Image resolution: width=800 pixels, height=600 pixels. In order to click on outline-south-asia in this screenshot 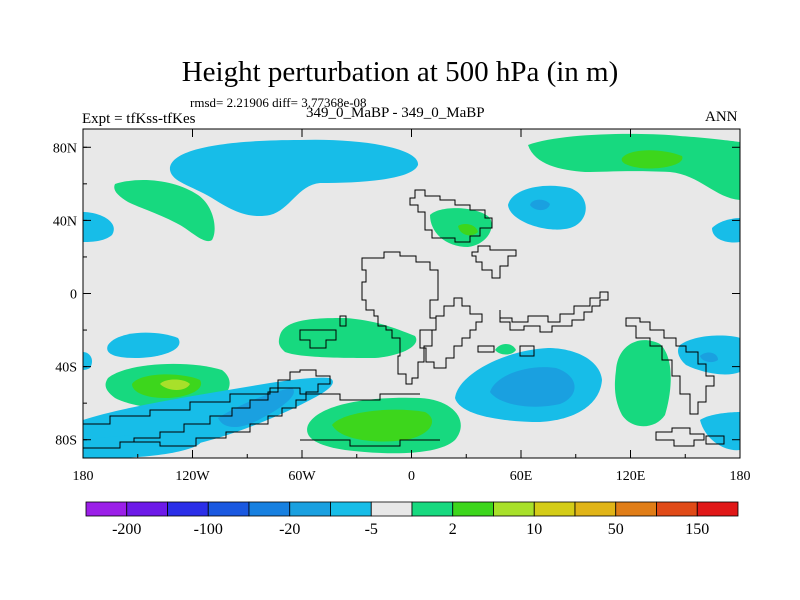, I will do `click(554, 312)`.